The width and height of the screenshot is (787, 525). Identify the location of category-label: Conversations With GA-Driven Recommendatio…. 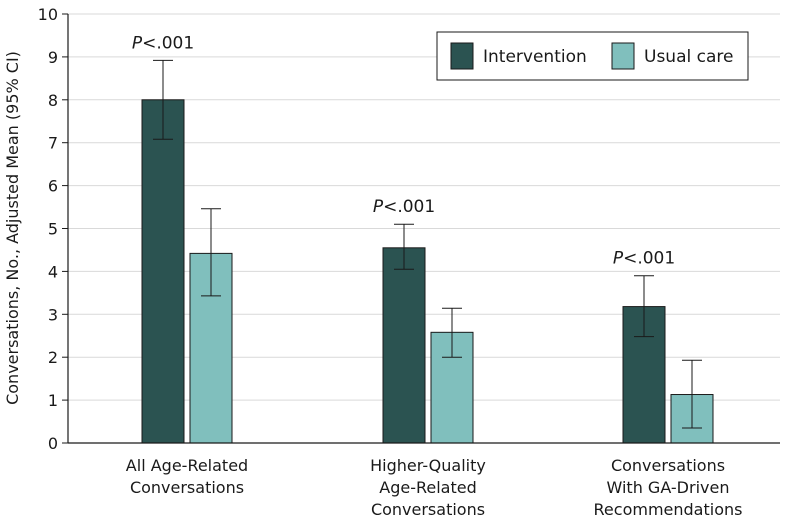
(668, 487).